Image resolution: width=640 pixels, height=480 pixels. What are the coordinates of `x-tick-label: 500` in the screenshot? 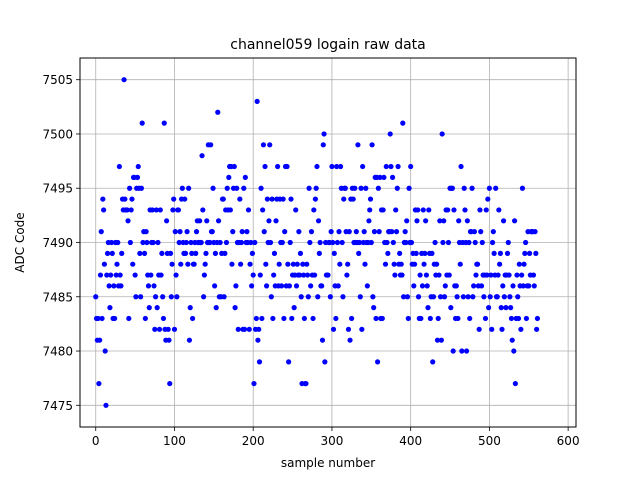 It's located at (489, 441).